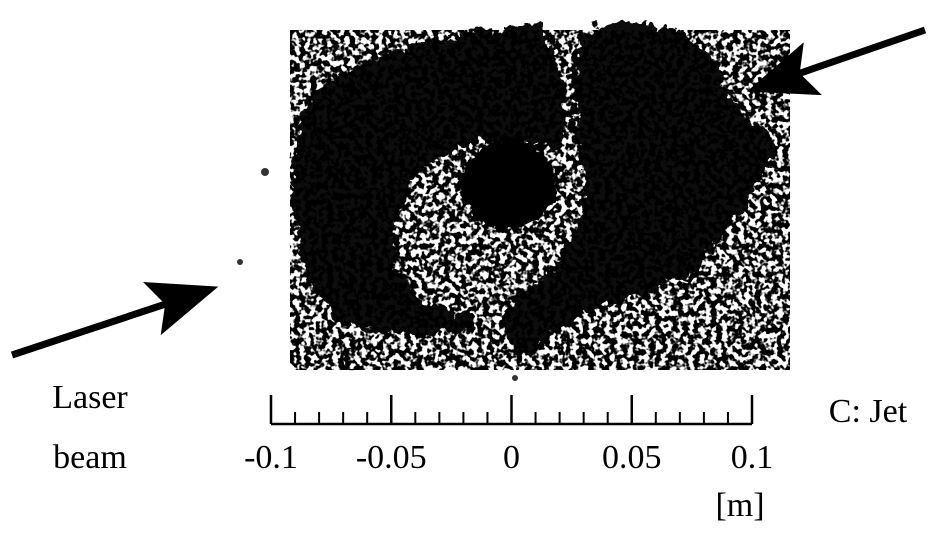  Describe the element at coordinates (271, 457) in the screenshot. I see `tick-label: -0.1` at that location.